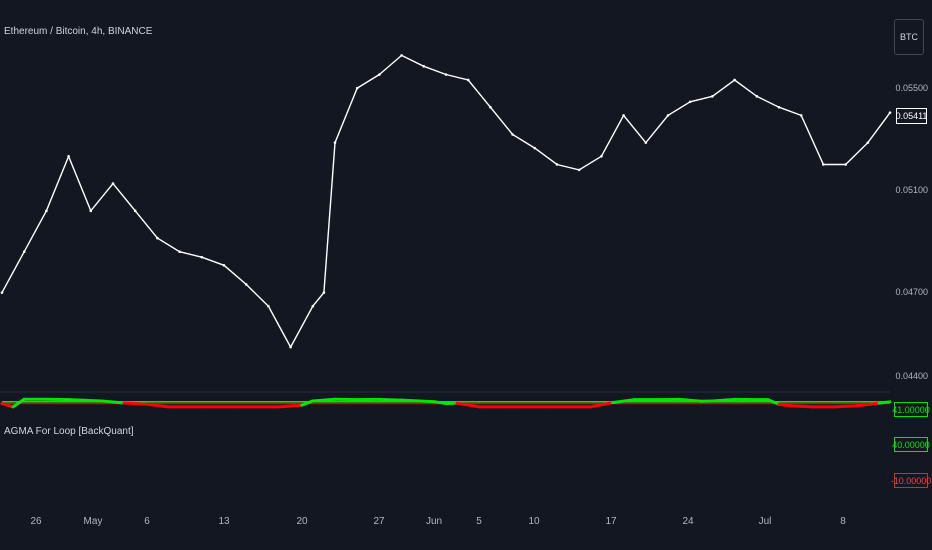 The height and width of the screenshot is (550, 932). I want to click on x-label-26: 26, so click(36, 521).